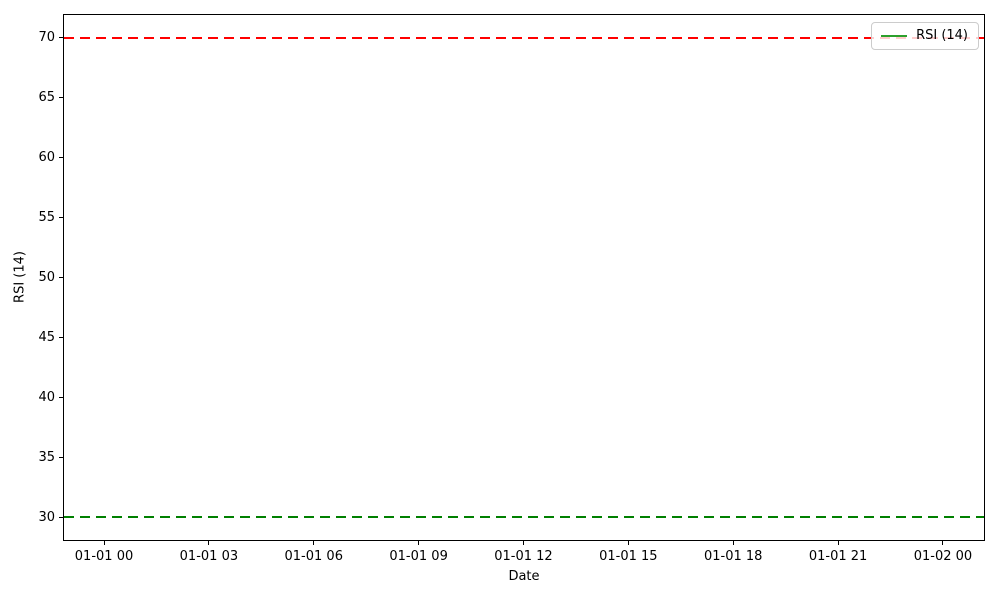 The width and height of the screenshot is (1000, 600). What do you see at coordinates (46, 337) in the screenshot?
I see `y-tick-label: 45` at bounding box center [46, 337].